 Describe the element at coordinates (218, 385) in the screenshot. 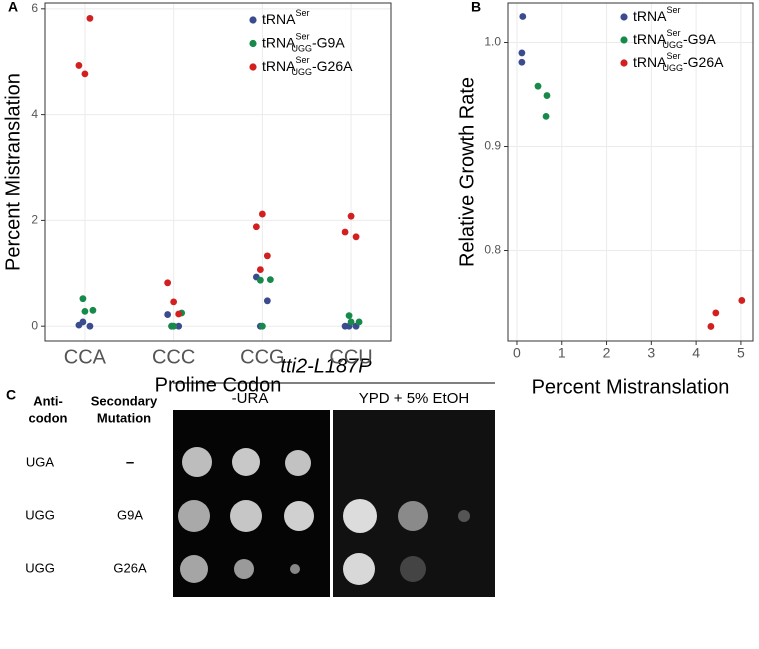

I see `x-axis-title: Proline Codon` at that location.